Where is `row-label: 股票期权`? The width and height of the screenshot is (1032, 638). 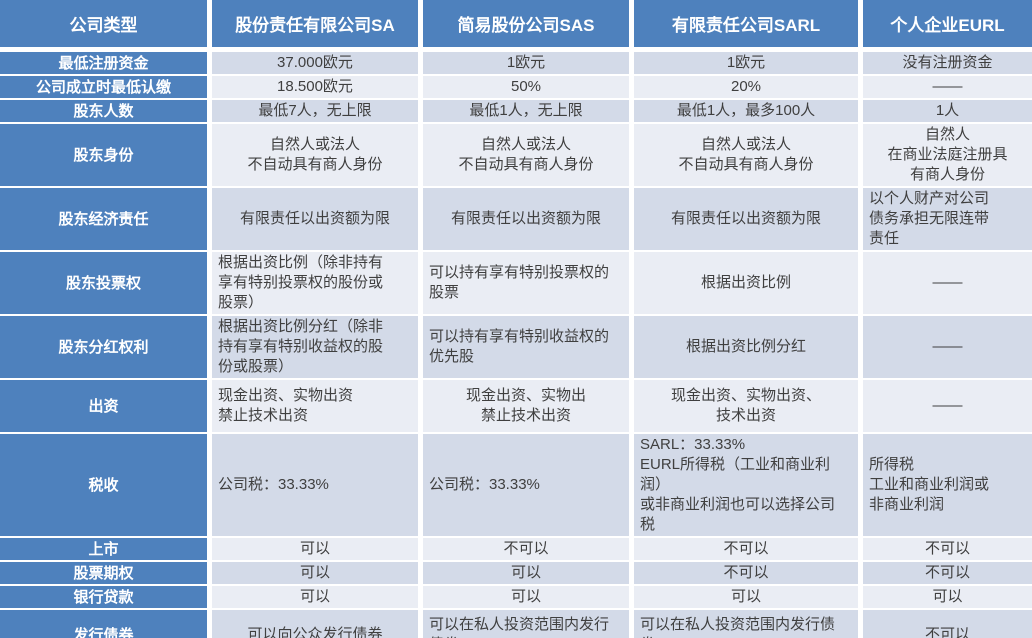
row-label: 股票期权 is located at coordinates (103, 573).